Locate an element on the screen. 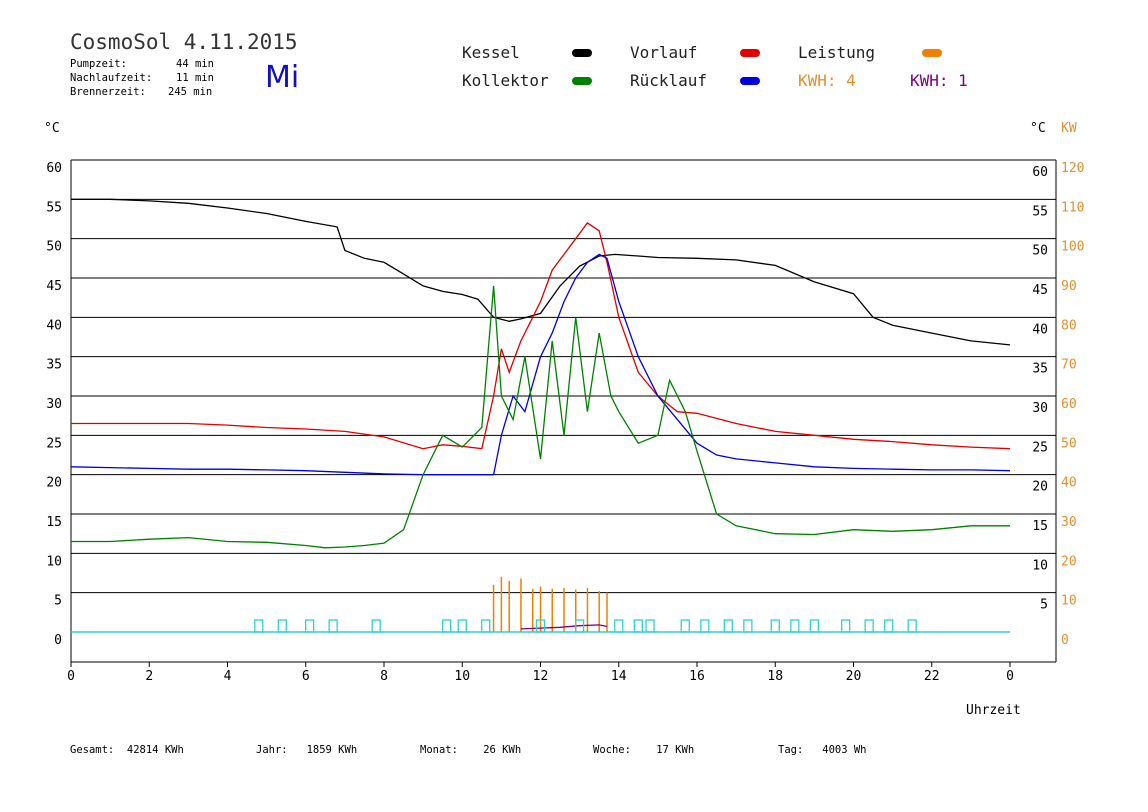 This screenshot has width=1148, height=812. legend-leistung-swatch is located at coordinates (932, 53).